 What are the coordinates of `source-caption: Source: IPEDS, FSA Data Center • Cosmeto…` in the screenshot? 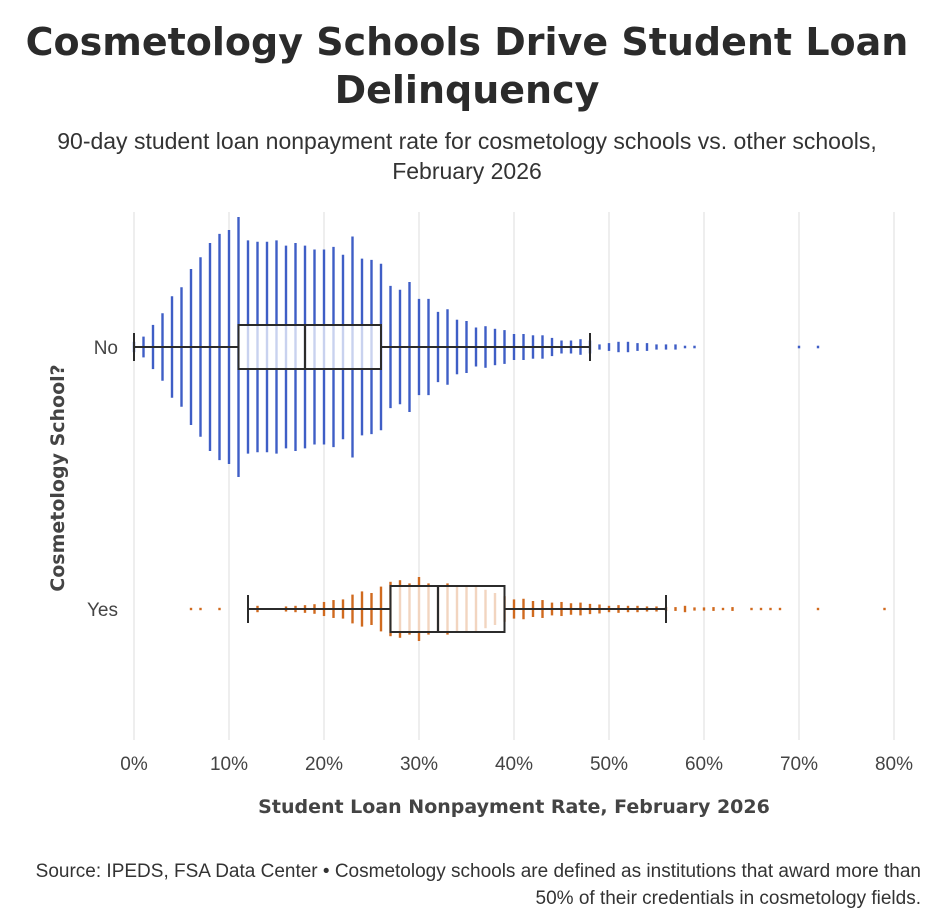 It's located at (478, 885).